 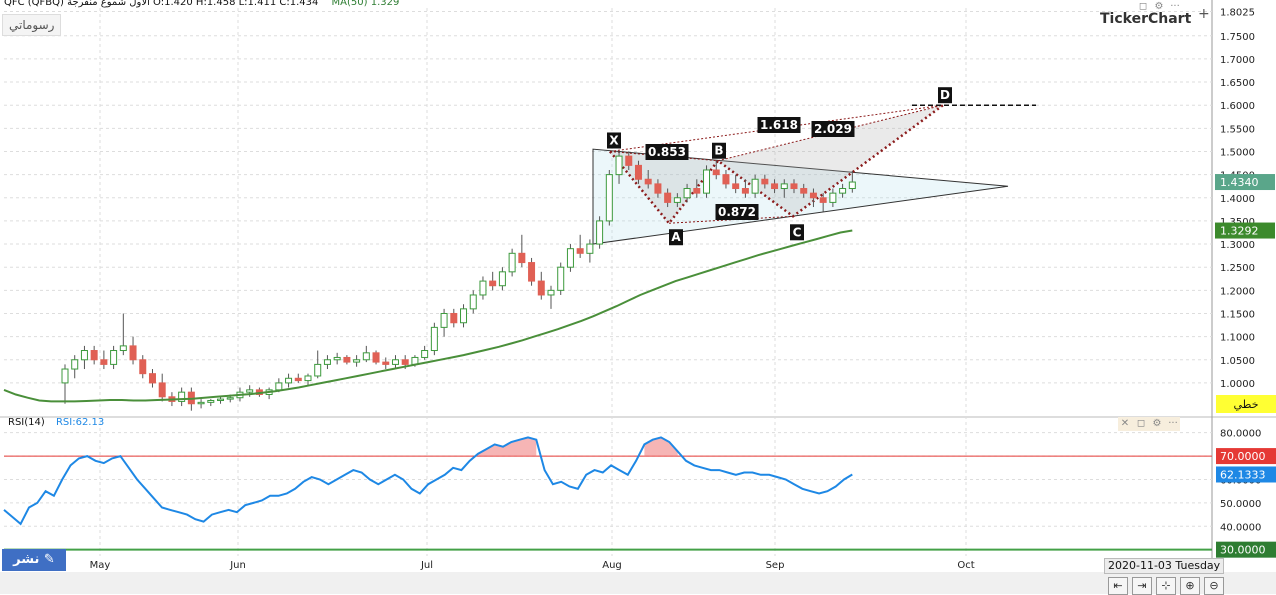 I want to click on status-bar, so click(x=638, y=583).